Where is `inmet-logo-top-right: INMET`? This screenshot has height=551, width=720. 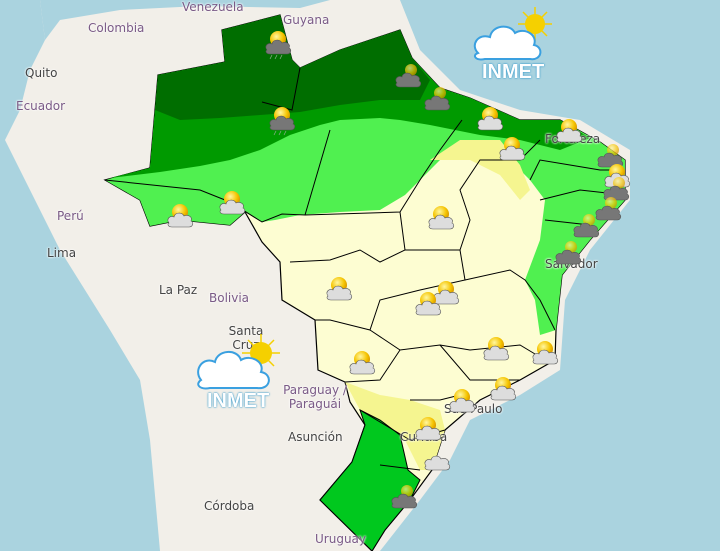 inmet-logo-top-right: INMET is located at coordinates (515, 45).